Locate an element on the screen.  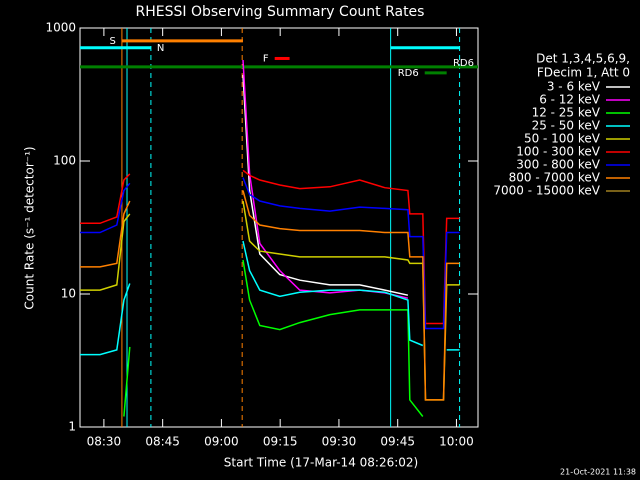
legend-header: Det 1,3,4,5,6,9, is located at coordinates (583, 59).